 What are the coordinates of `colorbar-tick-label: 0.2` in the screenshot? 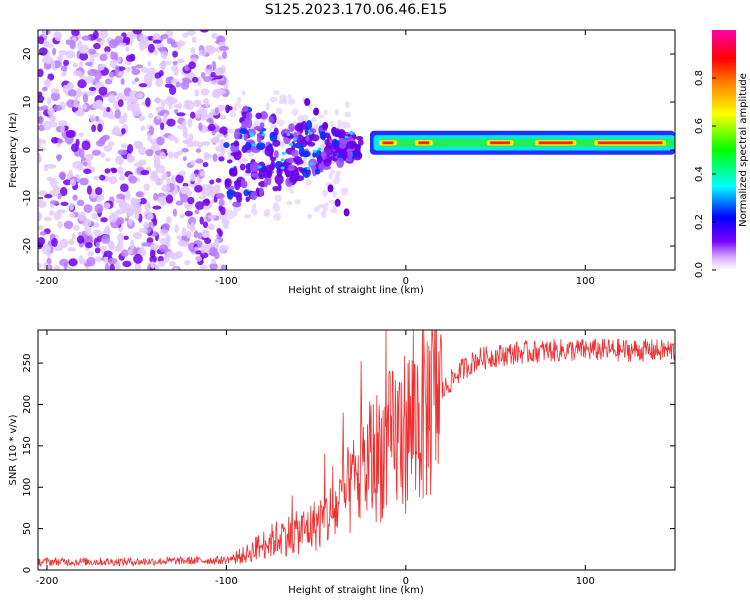 It's located at (699, 222).